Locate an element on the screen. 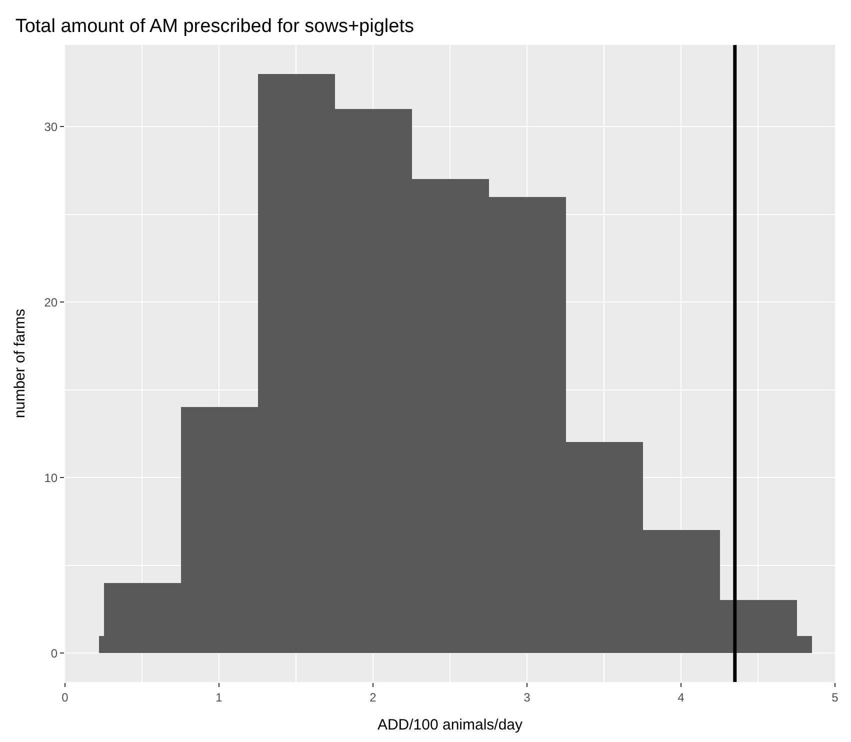 This screenshot has width=851, height=742. chart-title: Total amount of AM prescribed for sows+piglets is located at coordinates (214, 26).